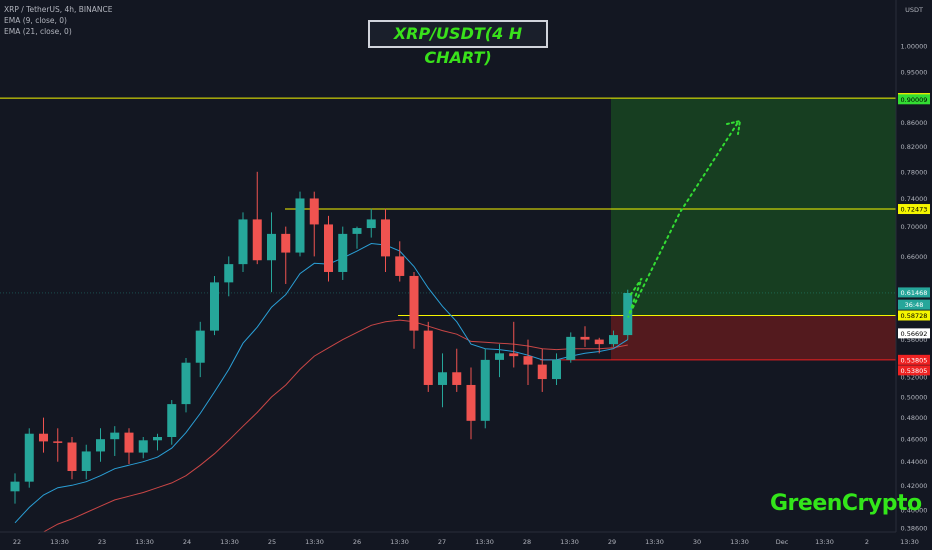  What do you see at coordinates (914, 10) in the screenshot?
I see `currency-label: USDT` at bounding box center [914, 10].